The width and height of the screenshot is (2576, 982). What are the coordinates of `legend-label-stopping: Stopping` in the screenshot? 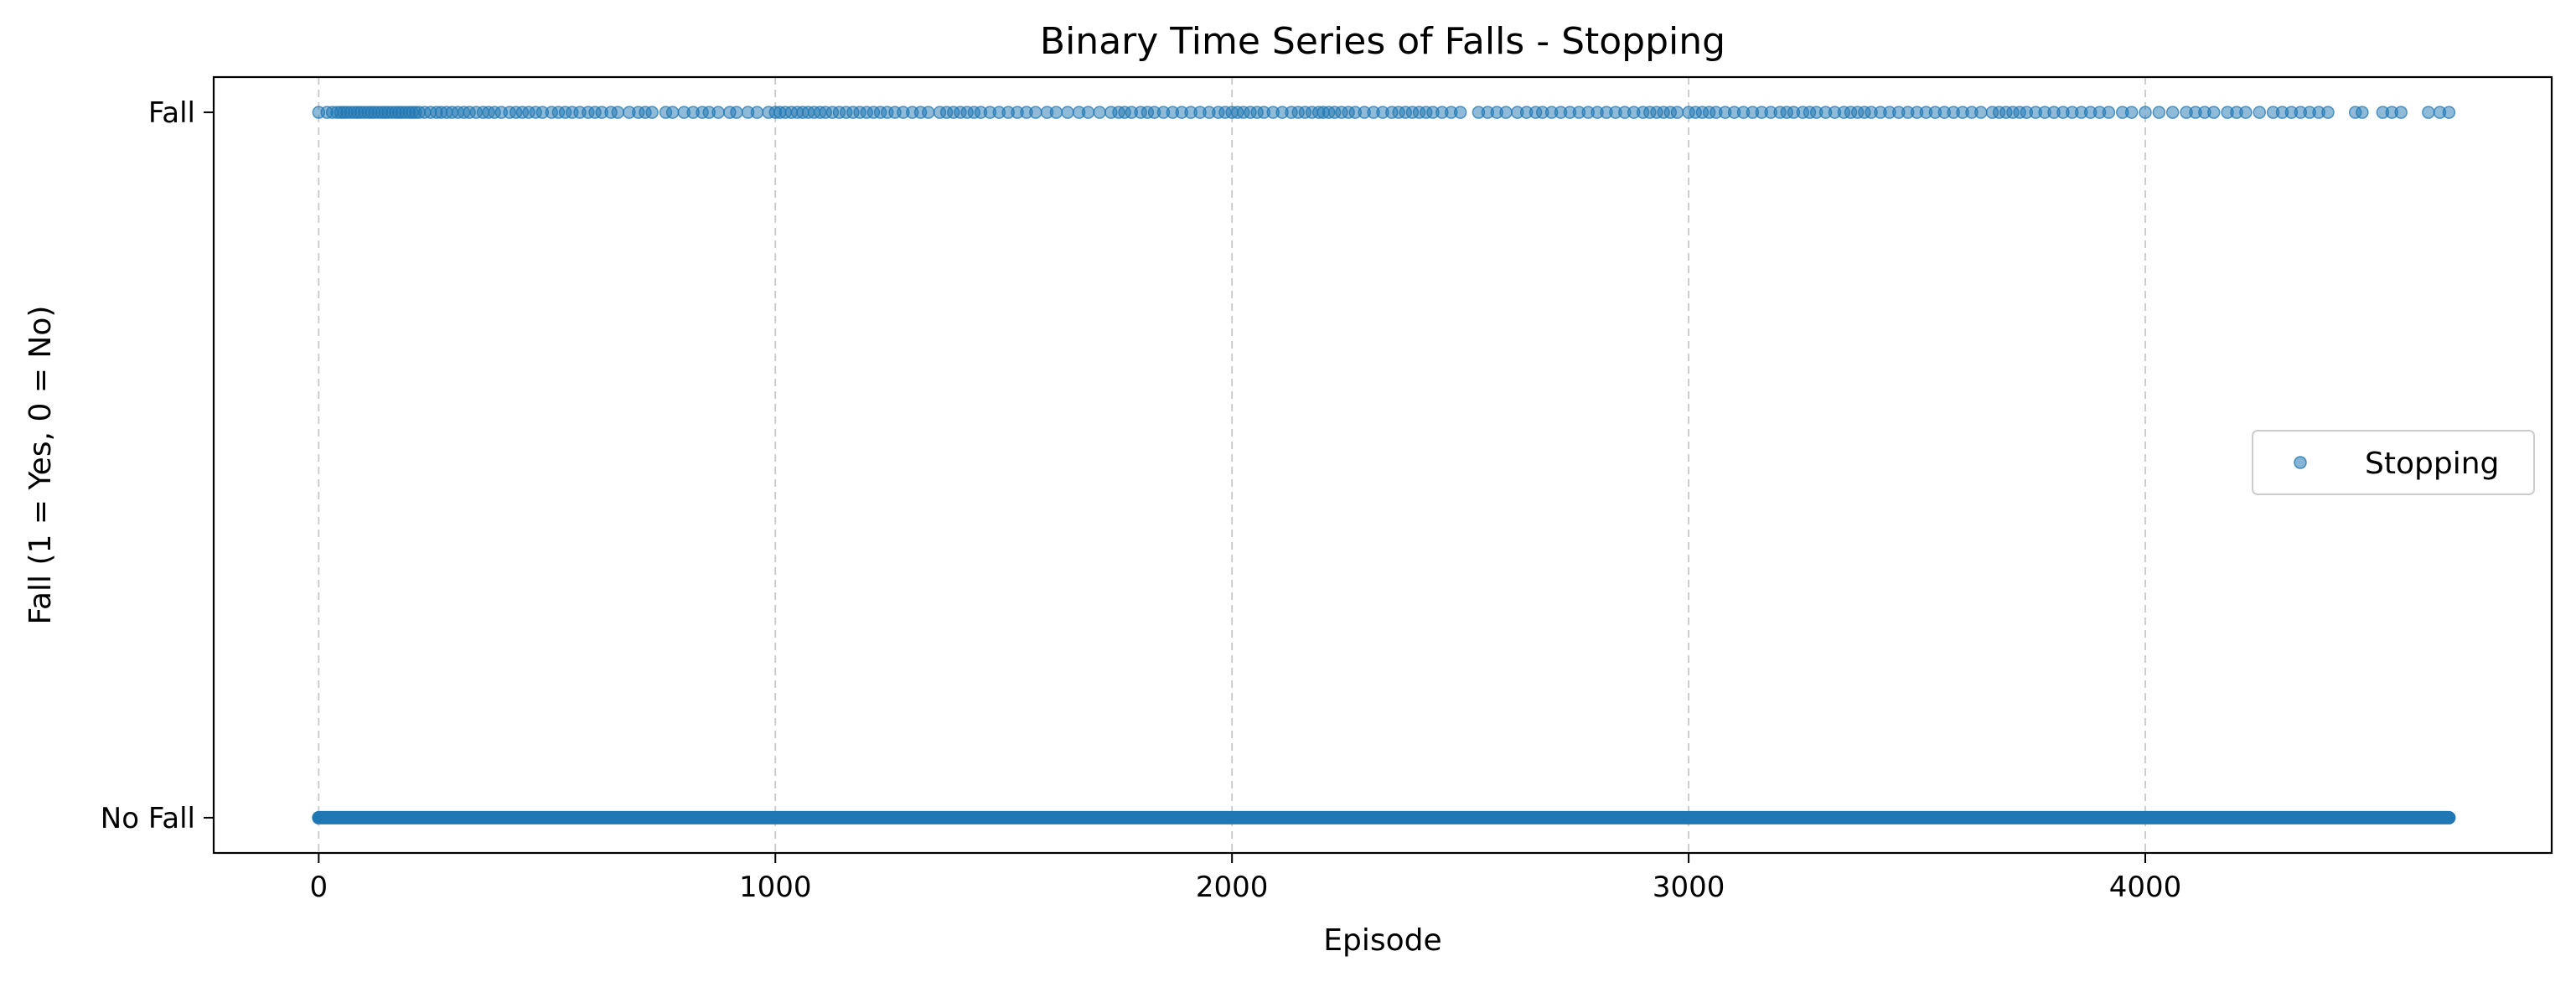 It's located at (2432, 464).